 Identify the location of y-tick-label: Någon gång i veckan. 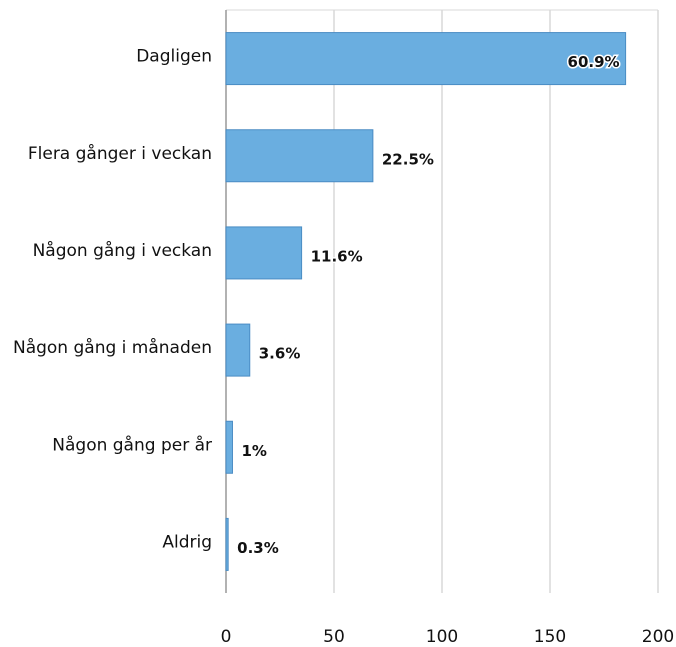
(122, 250).